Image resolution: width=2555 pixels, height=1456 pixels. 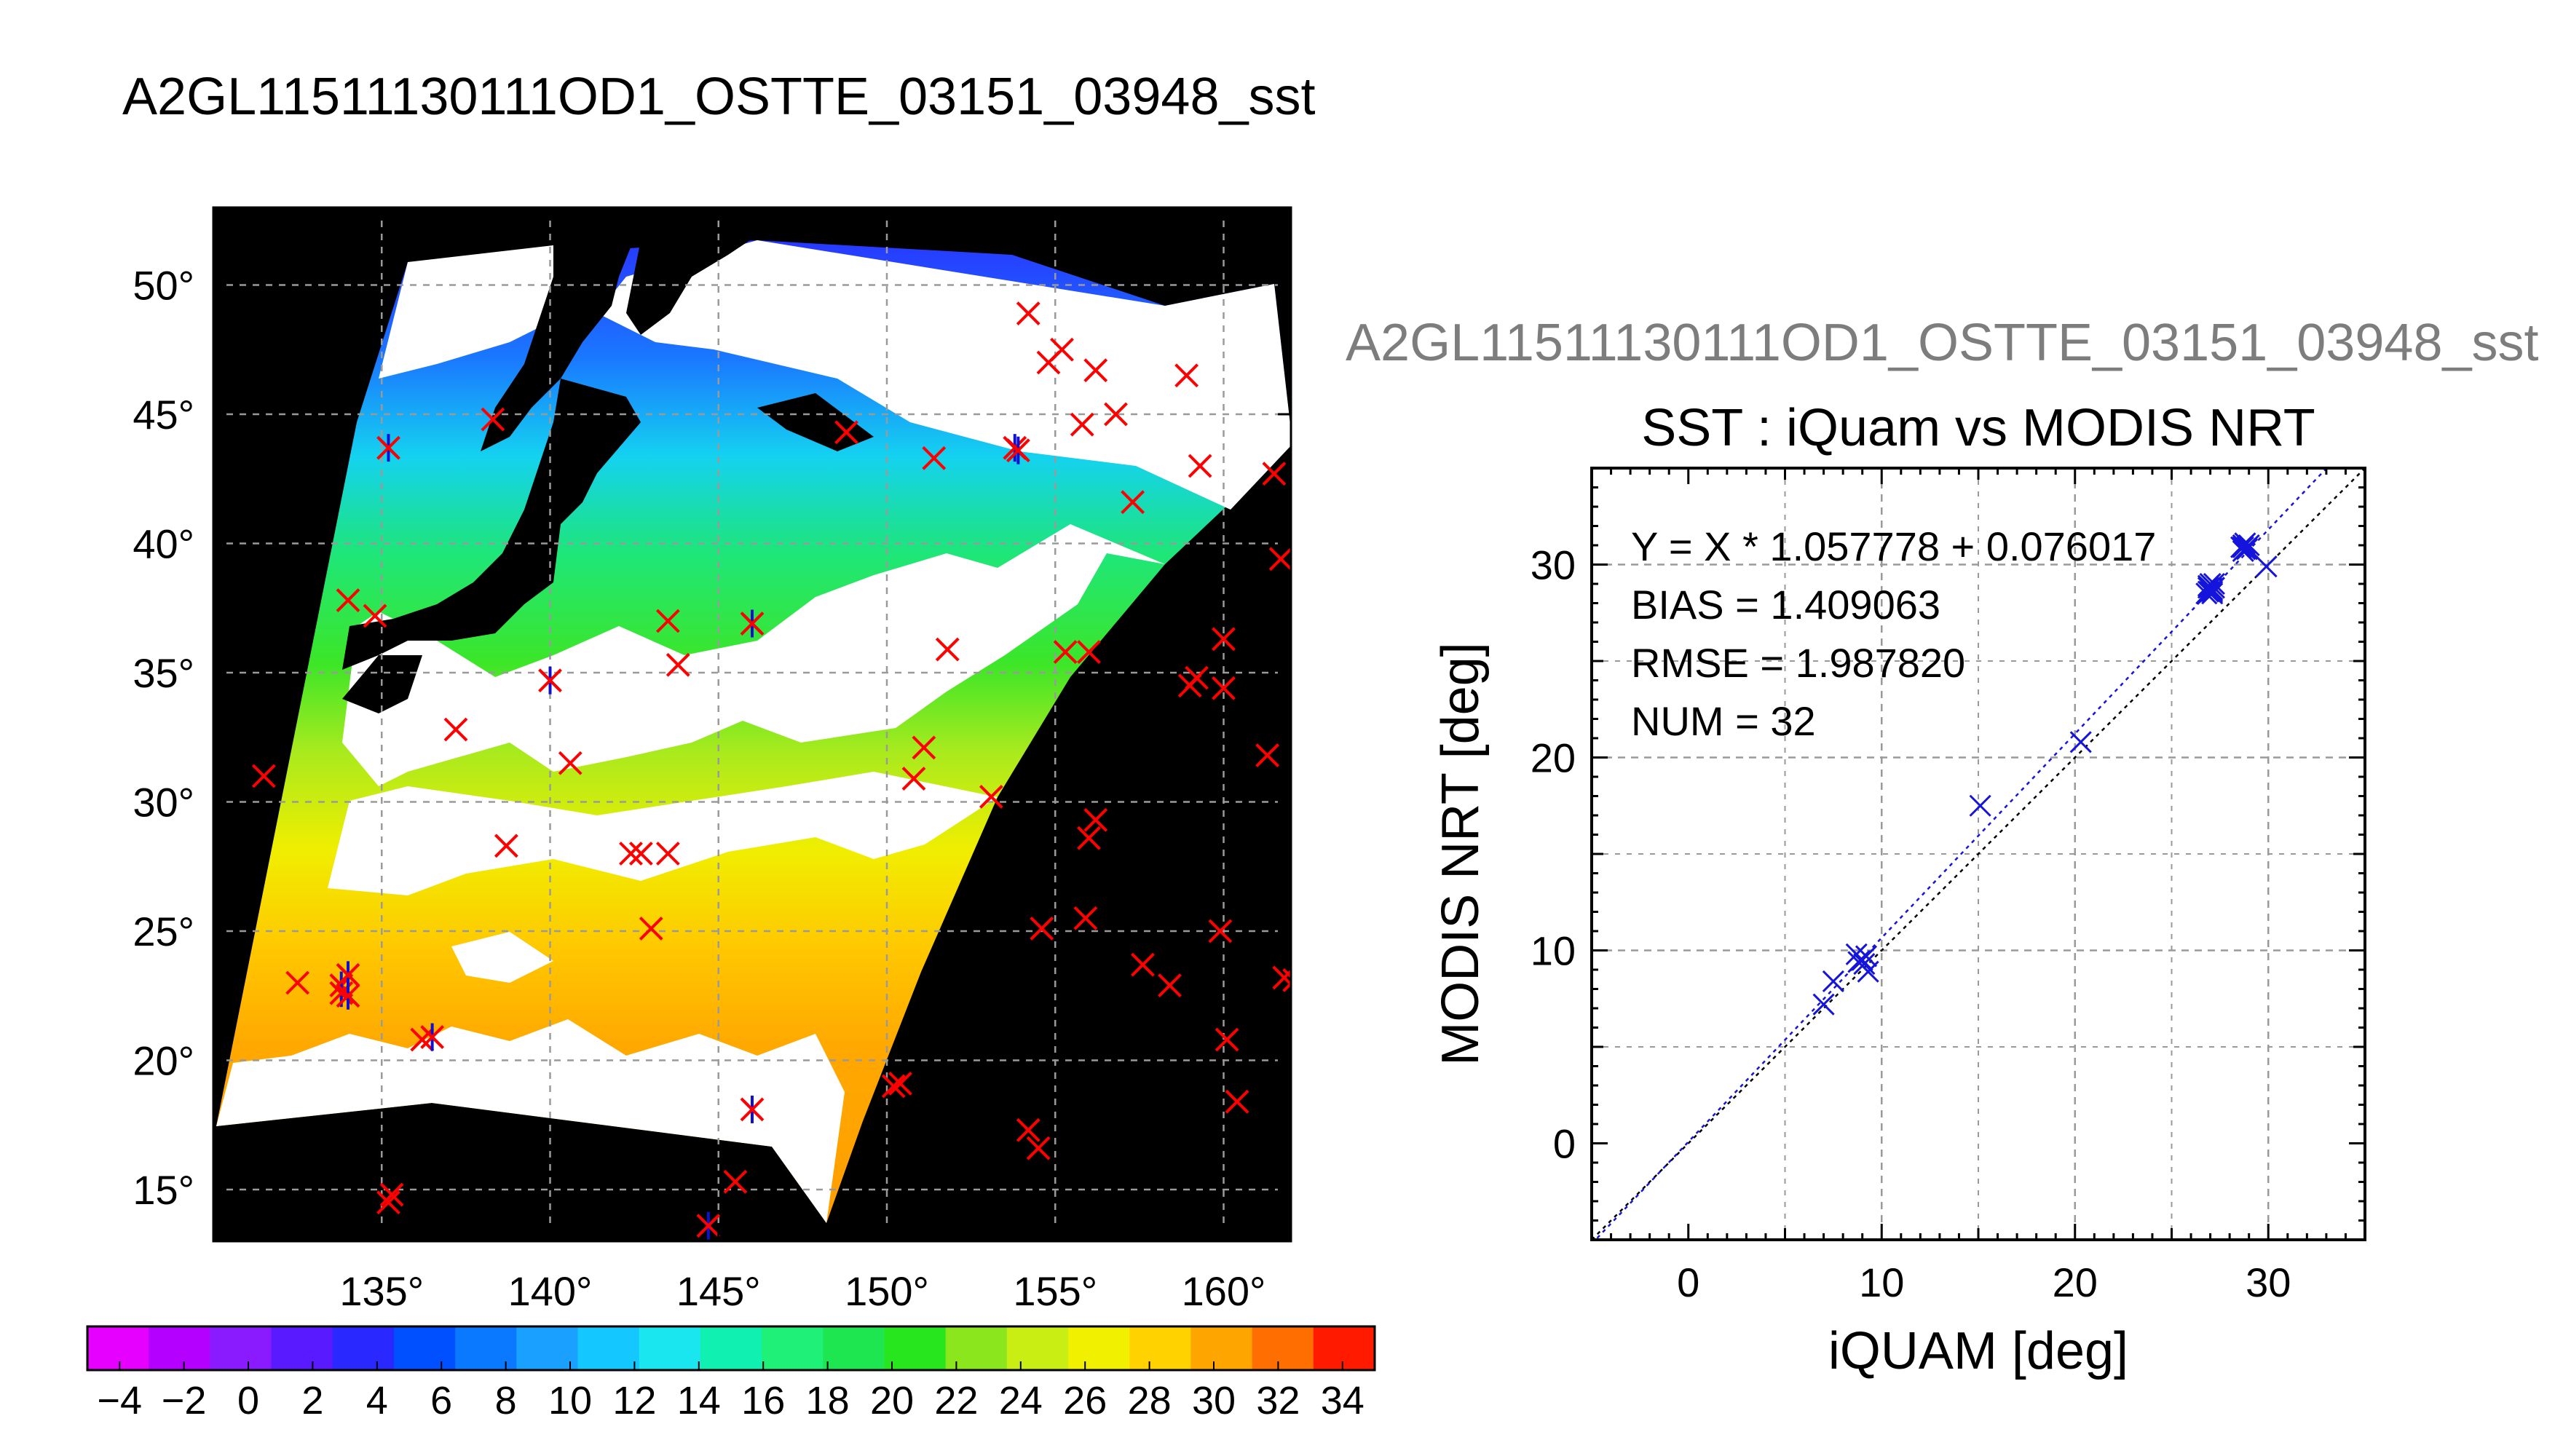 I want to click on colorbar-tick-label: 2, so click(x=312, y=1401).